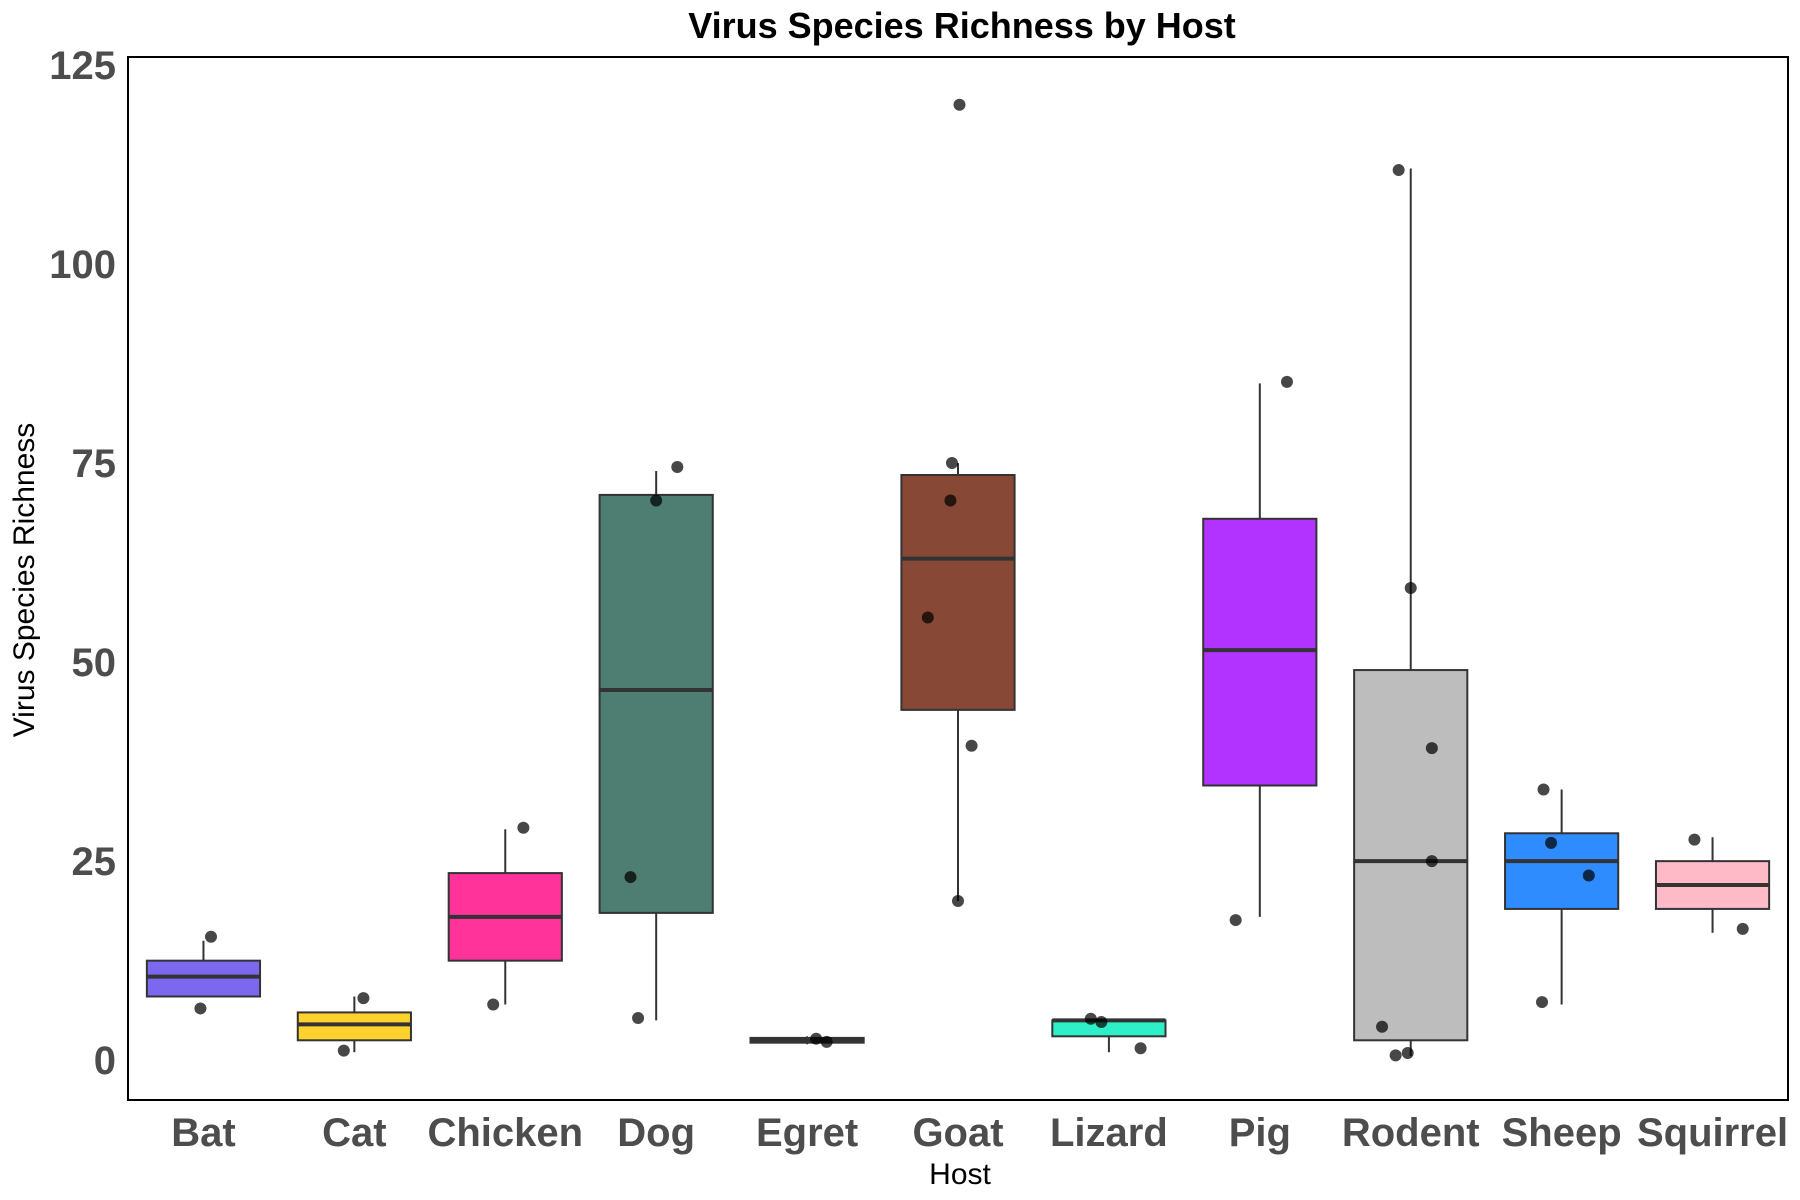 The width and height of the screenshot is (1800, 1200). I want to click on x-tick-label: Pig, so click(1260, 1133).